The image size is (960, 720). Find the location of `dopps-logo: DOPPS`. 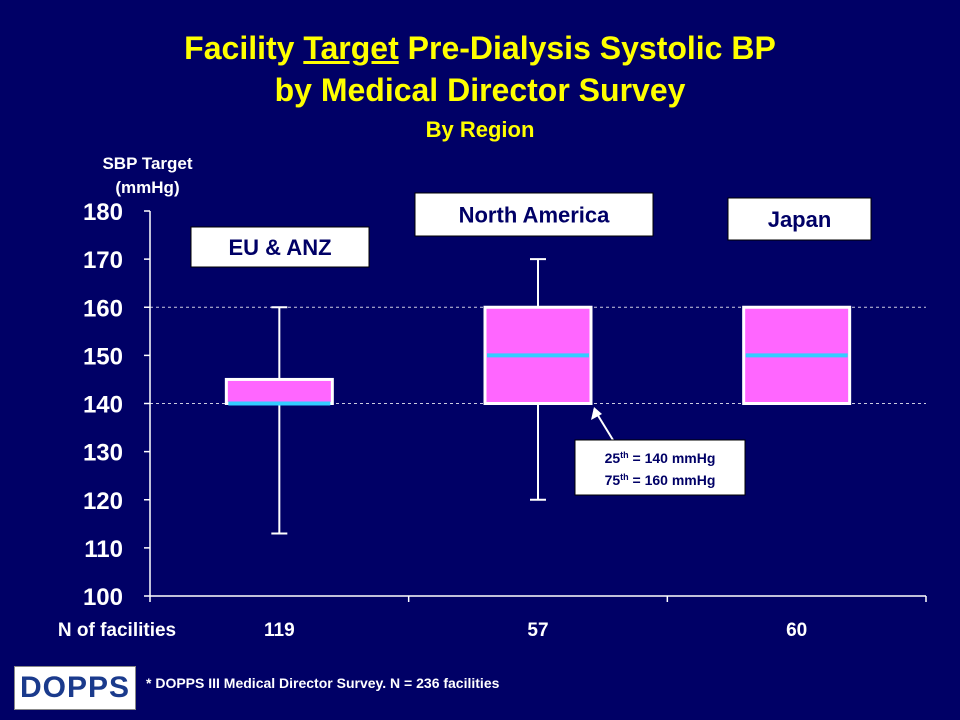

dopps-logo: DOPPS is located at coordinates (75, 688).